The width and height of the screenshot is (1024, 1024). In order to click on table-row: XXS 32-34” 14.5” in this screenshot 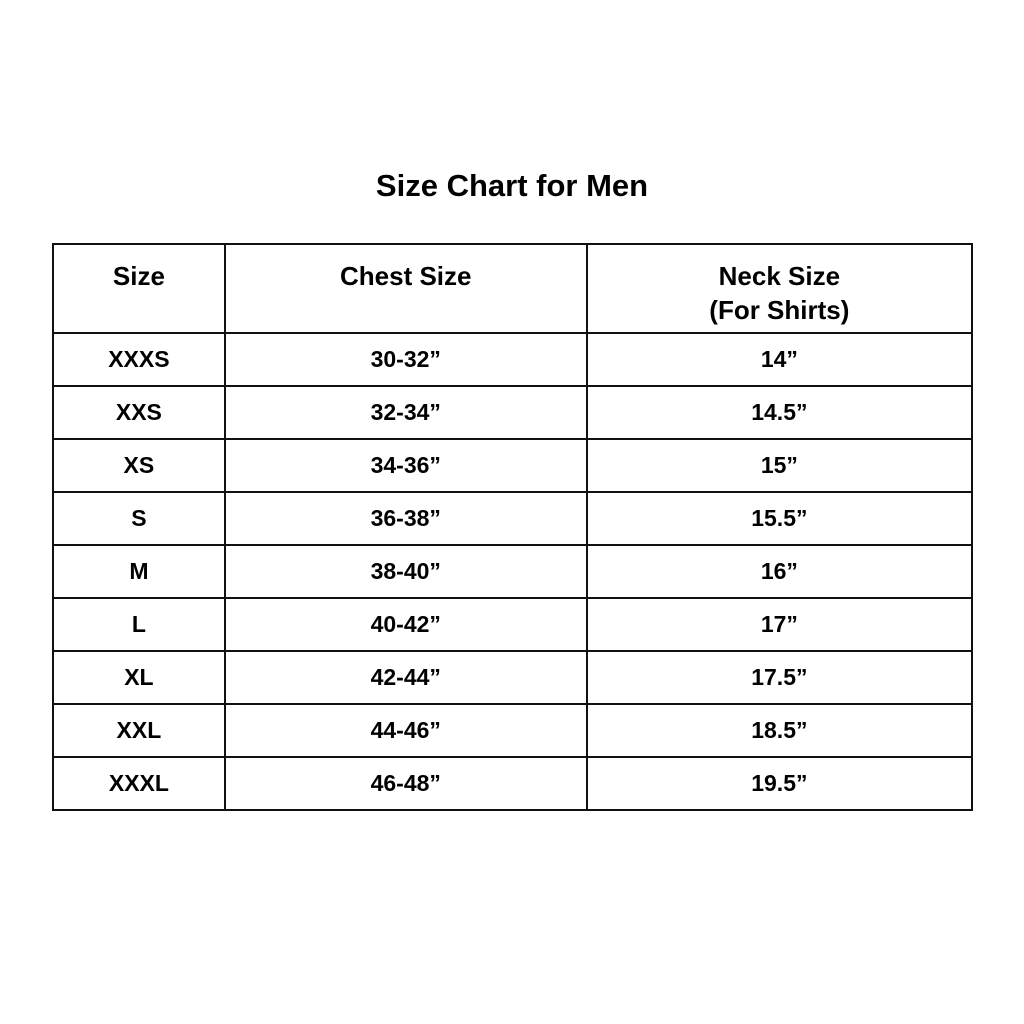, I will do `click(513, 412)`.